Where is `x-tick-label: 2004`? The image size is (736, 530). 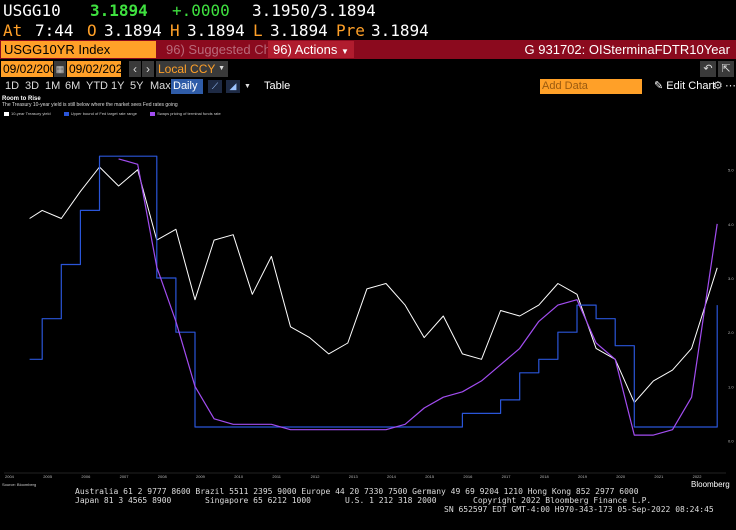
x-tick-label: 2004 is located at coordinates (10, 476).